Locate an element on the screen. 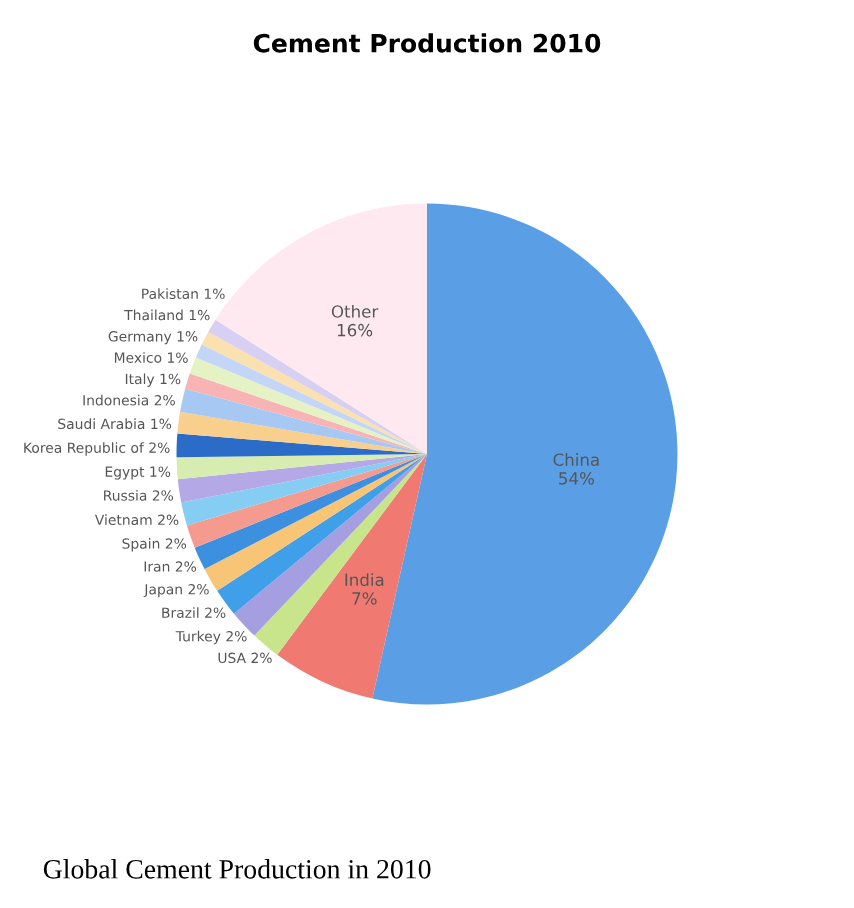 Image resolution: width=854 pixels, height=908 pixels. data-label: 7% is located at coordinates (364, 598).